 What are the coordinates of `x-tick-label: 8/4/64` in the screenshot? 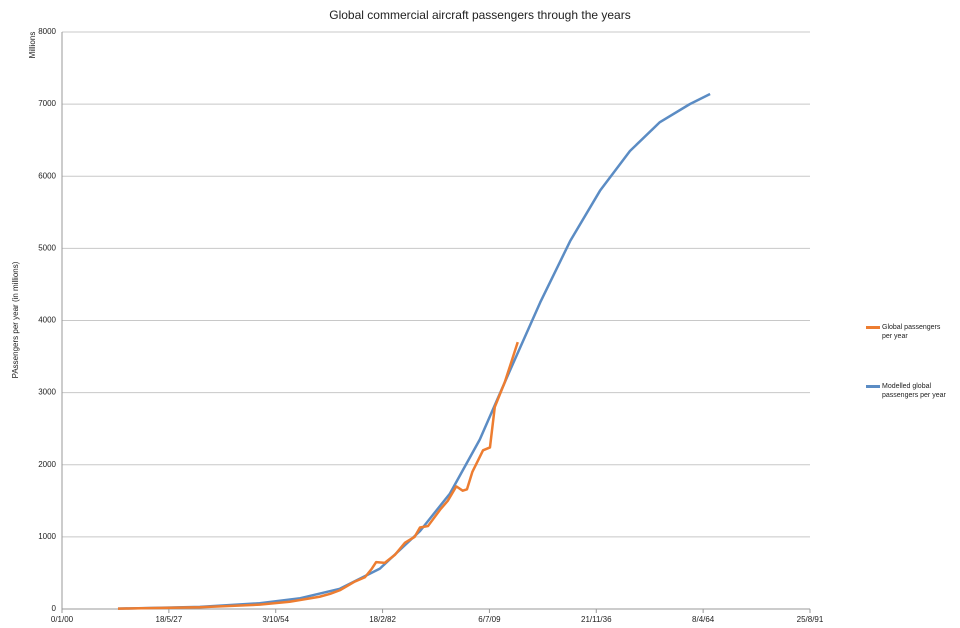 It's located at (703, 619).